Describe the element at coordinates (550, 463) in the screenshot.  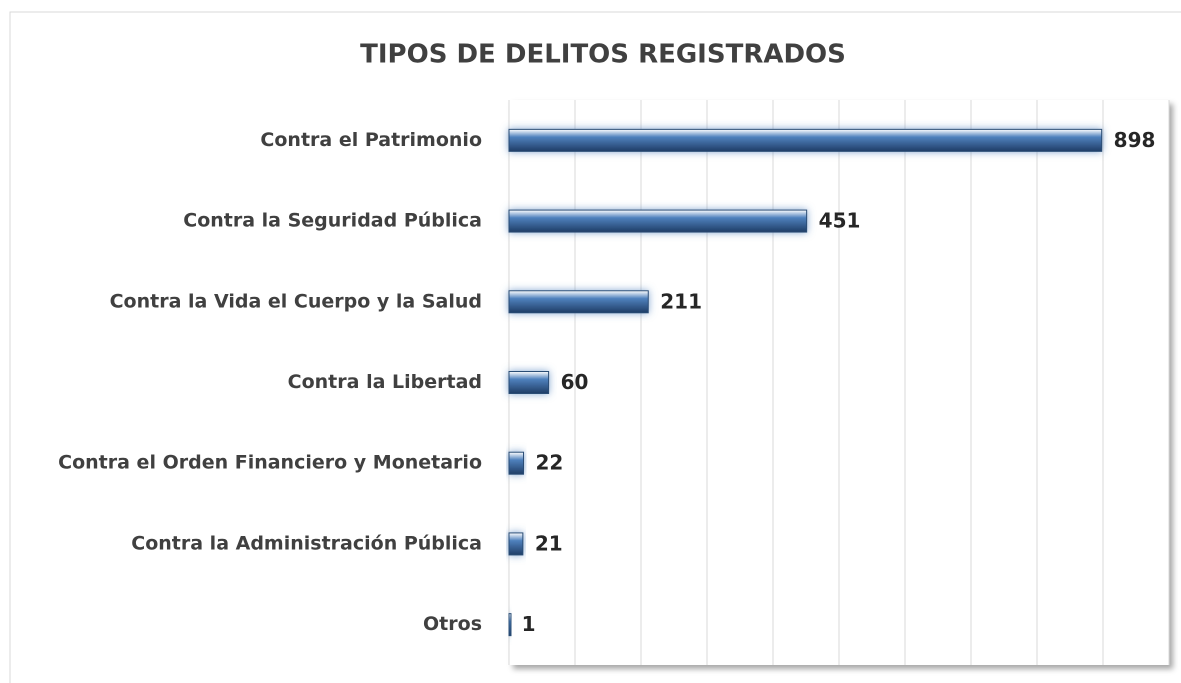
I see `data-label: 22` at that location.